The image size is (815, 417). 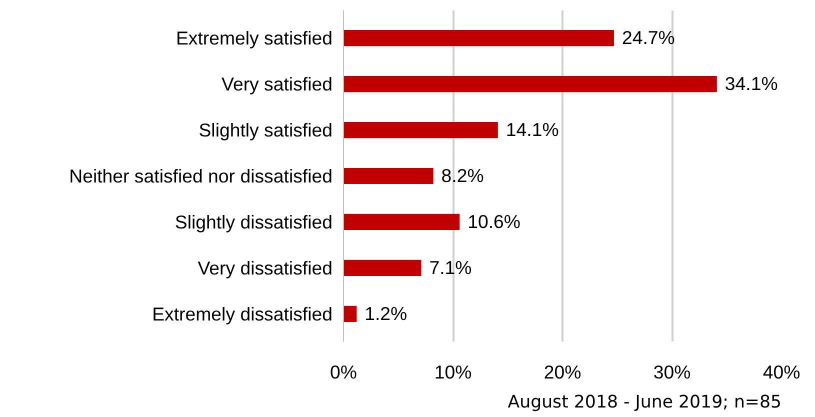 What do you see at coordinates (242, 313) in the screenshot?
I see `y-tick-label: Extremely dissatisfied` at bounding box center [242, 313].